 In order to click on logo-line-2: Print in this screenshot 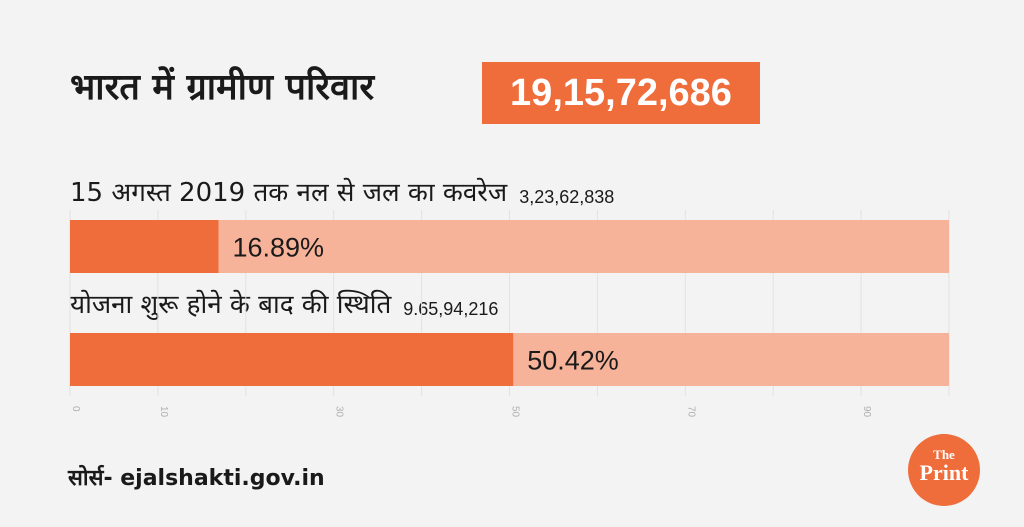, I will do `click(944, 472)`.